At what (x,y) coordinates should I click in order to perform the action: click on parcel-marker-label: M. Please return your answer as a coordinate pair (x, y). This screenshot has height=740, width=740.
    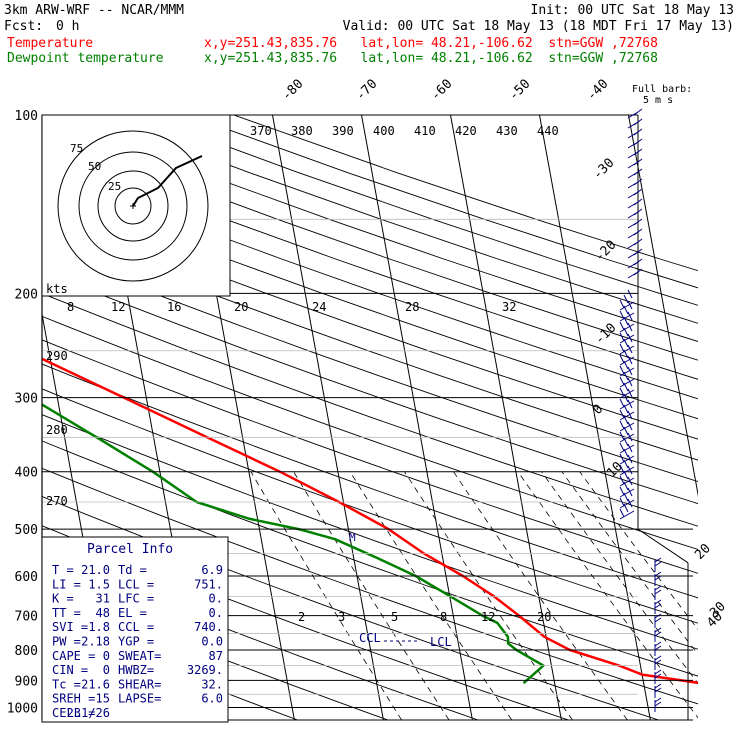
    Looking at the image, I should click on (352, 537).